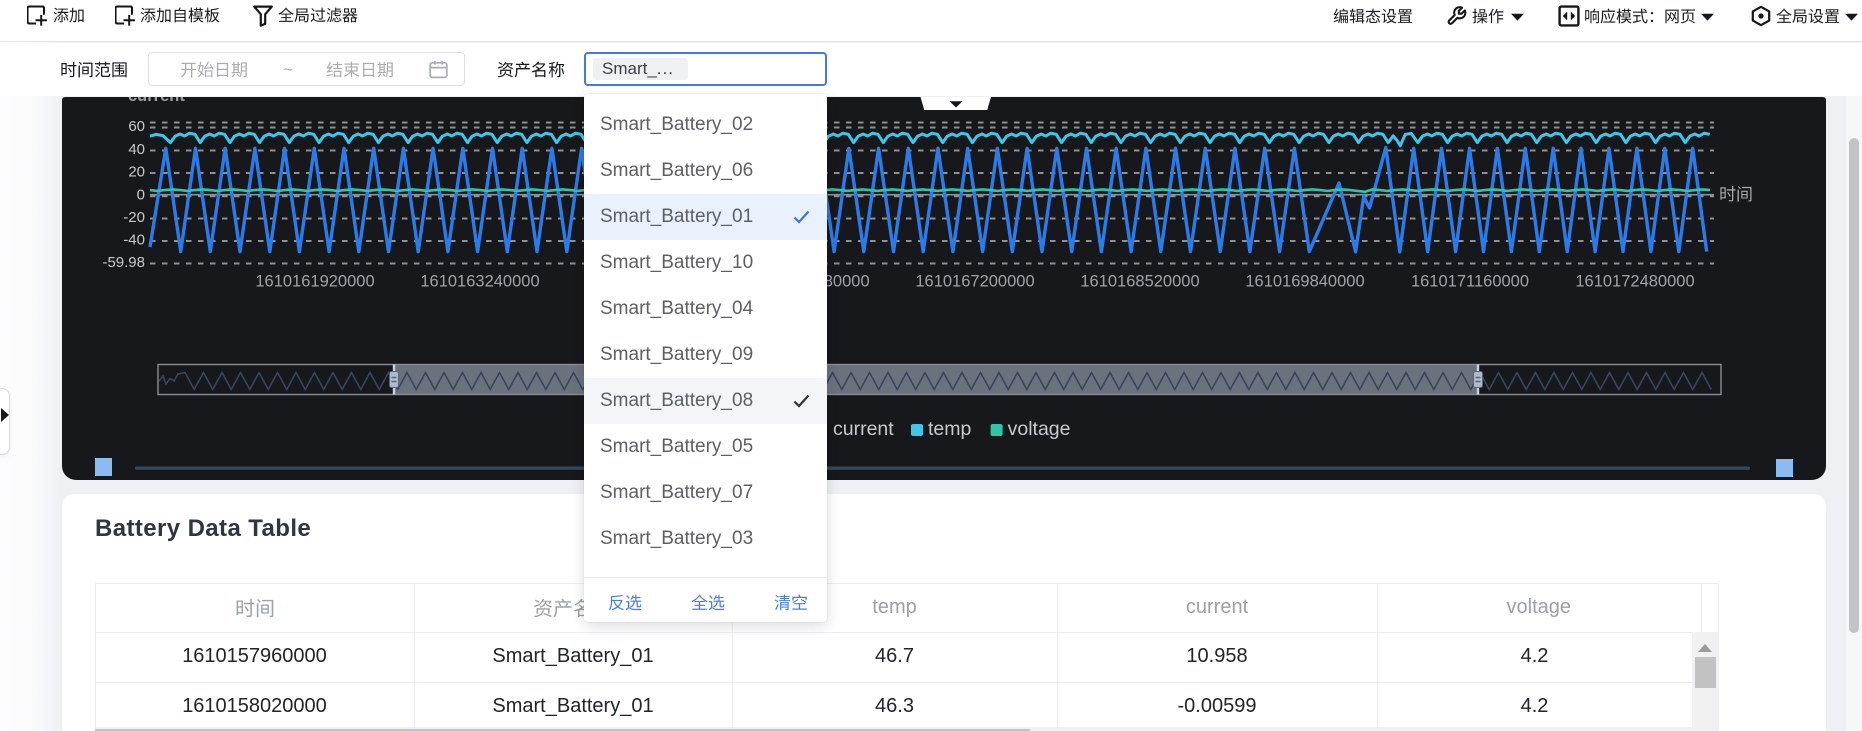 This screenshot has height=731, width=1862. Describe the element at coordinates (1139, 282) in the screenshot. I see `svg-text: 1610168520000` at that location.